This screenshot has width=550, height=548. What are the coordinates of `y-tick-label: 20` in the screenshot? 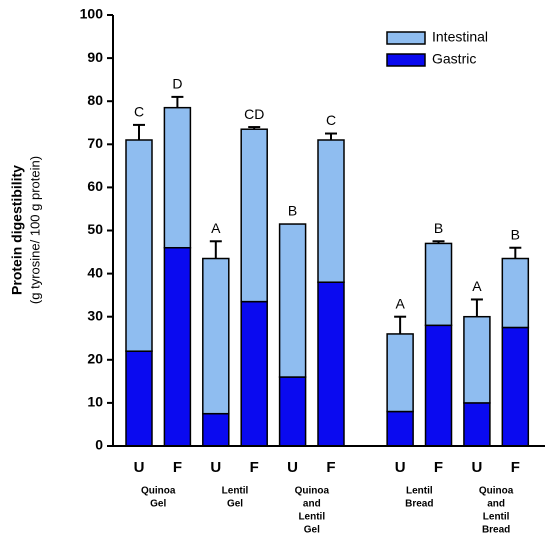 It's located at (95, 359).